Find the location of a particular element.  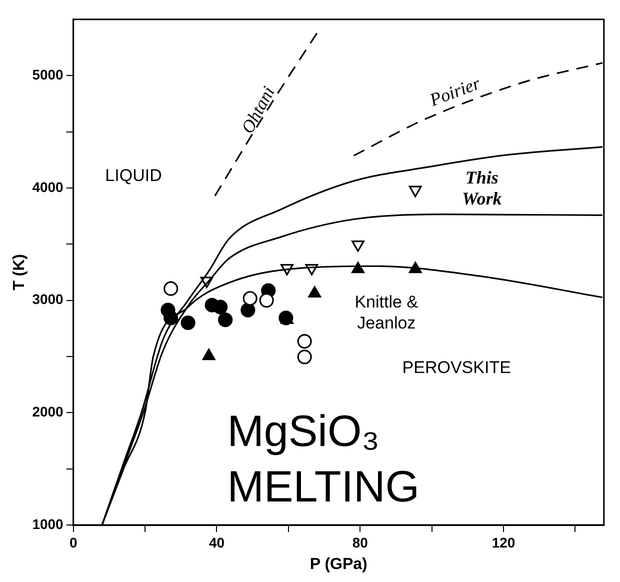

y-tick-label: 2000 is located at coordinates (48, 412).